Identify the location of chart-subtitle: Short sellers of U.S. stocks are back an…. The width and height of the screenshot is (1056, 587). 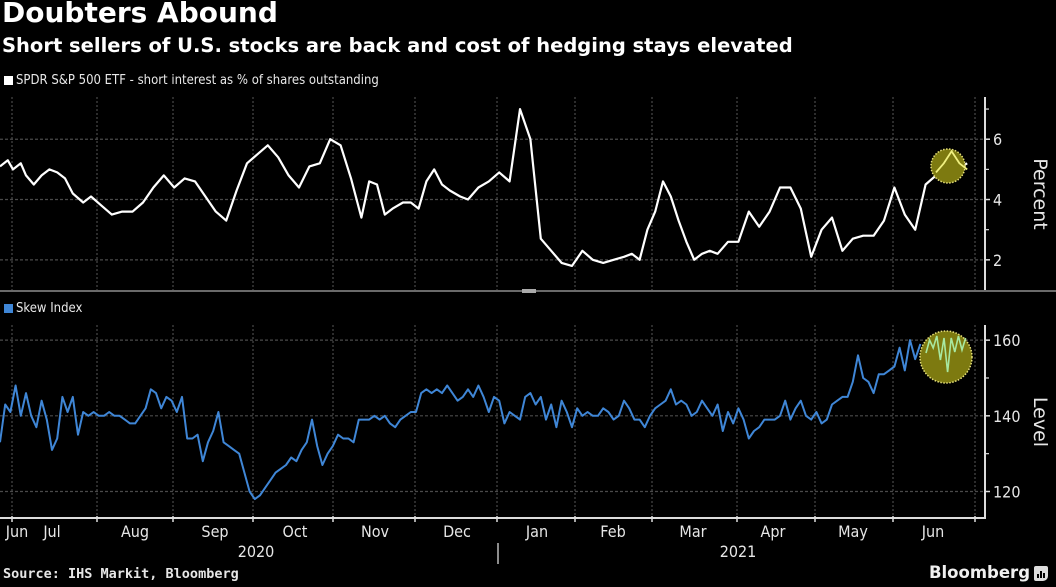
(397, 45).